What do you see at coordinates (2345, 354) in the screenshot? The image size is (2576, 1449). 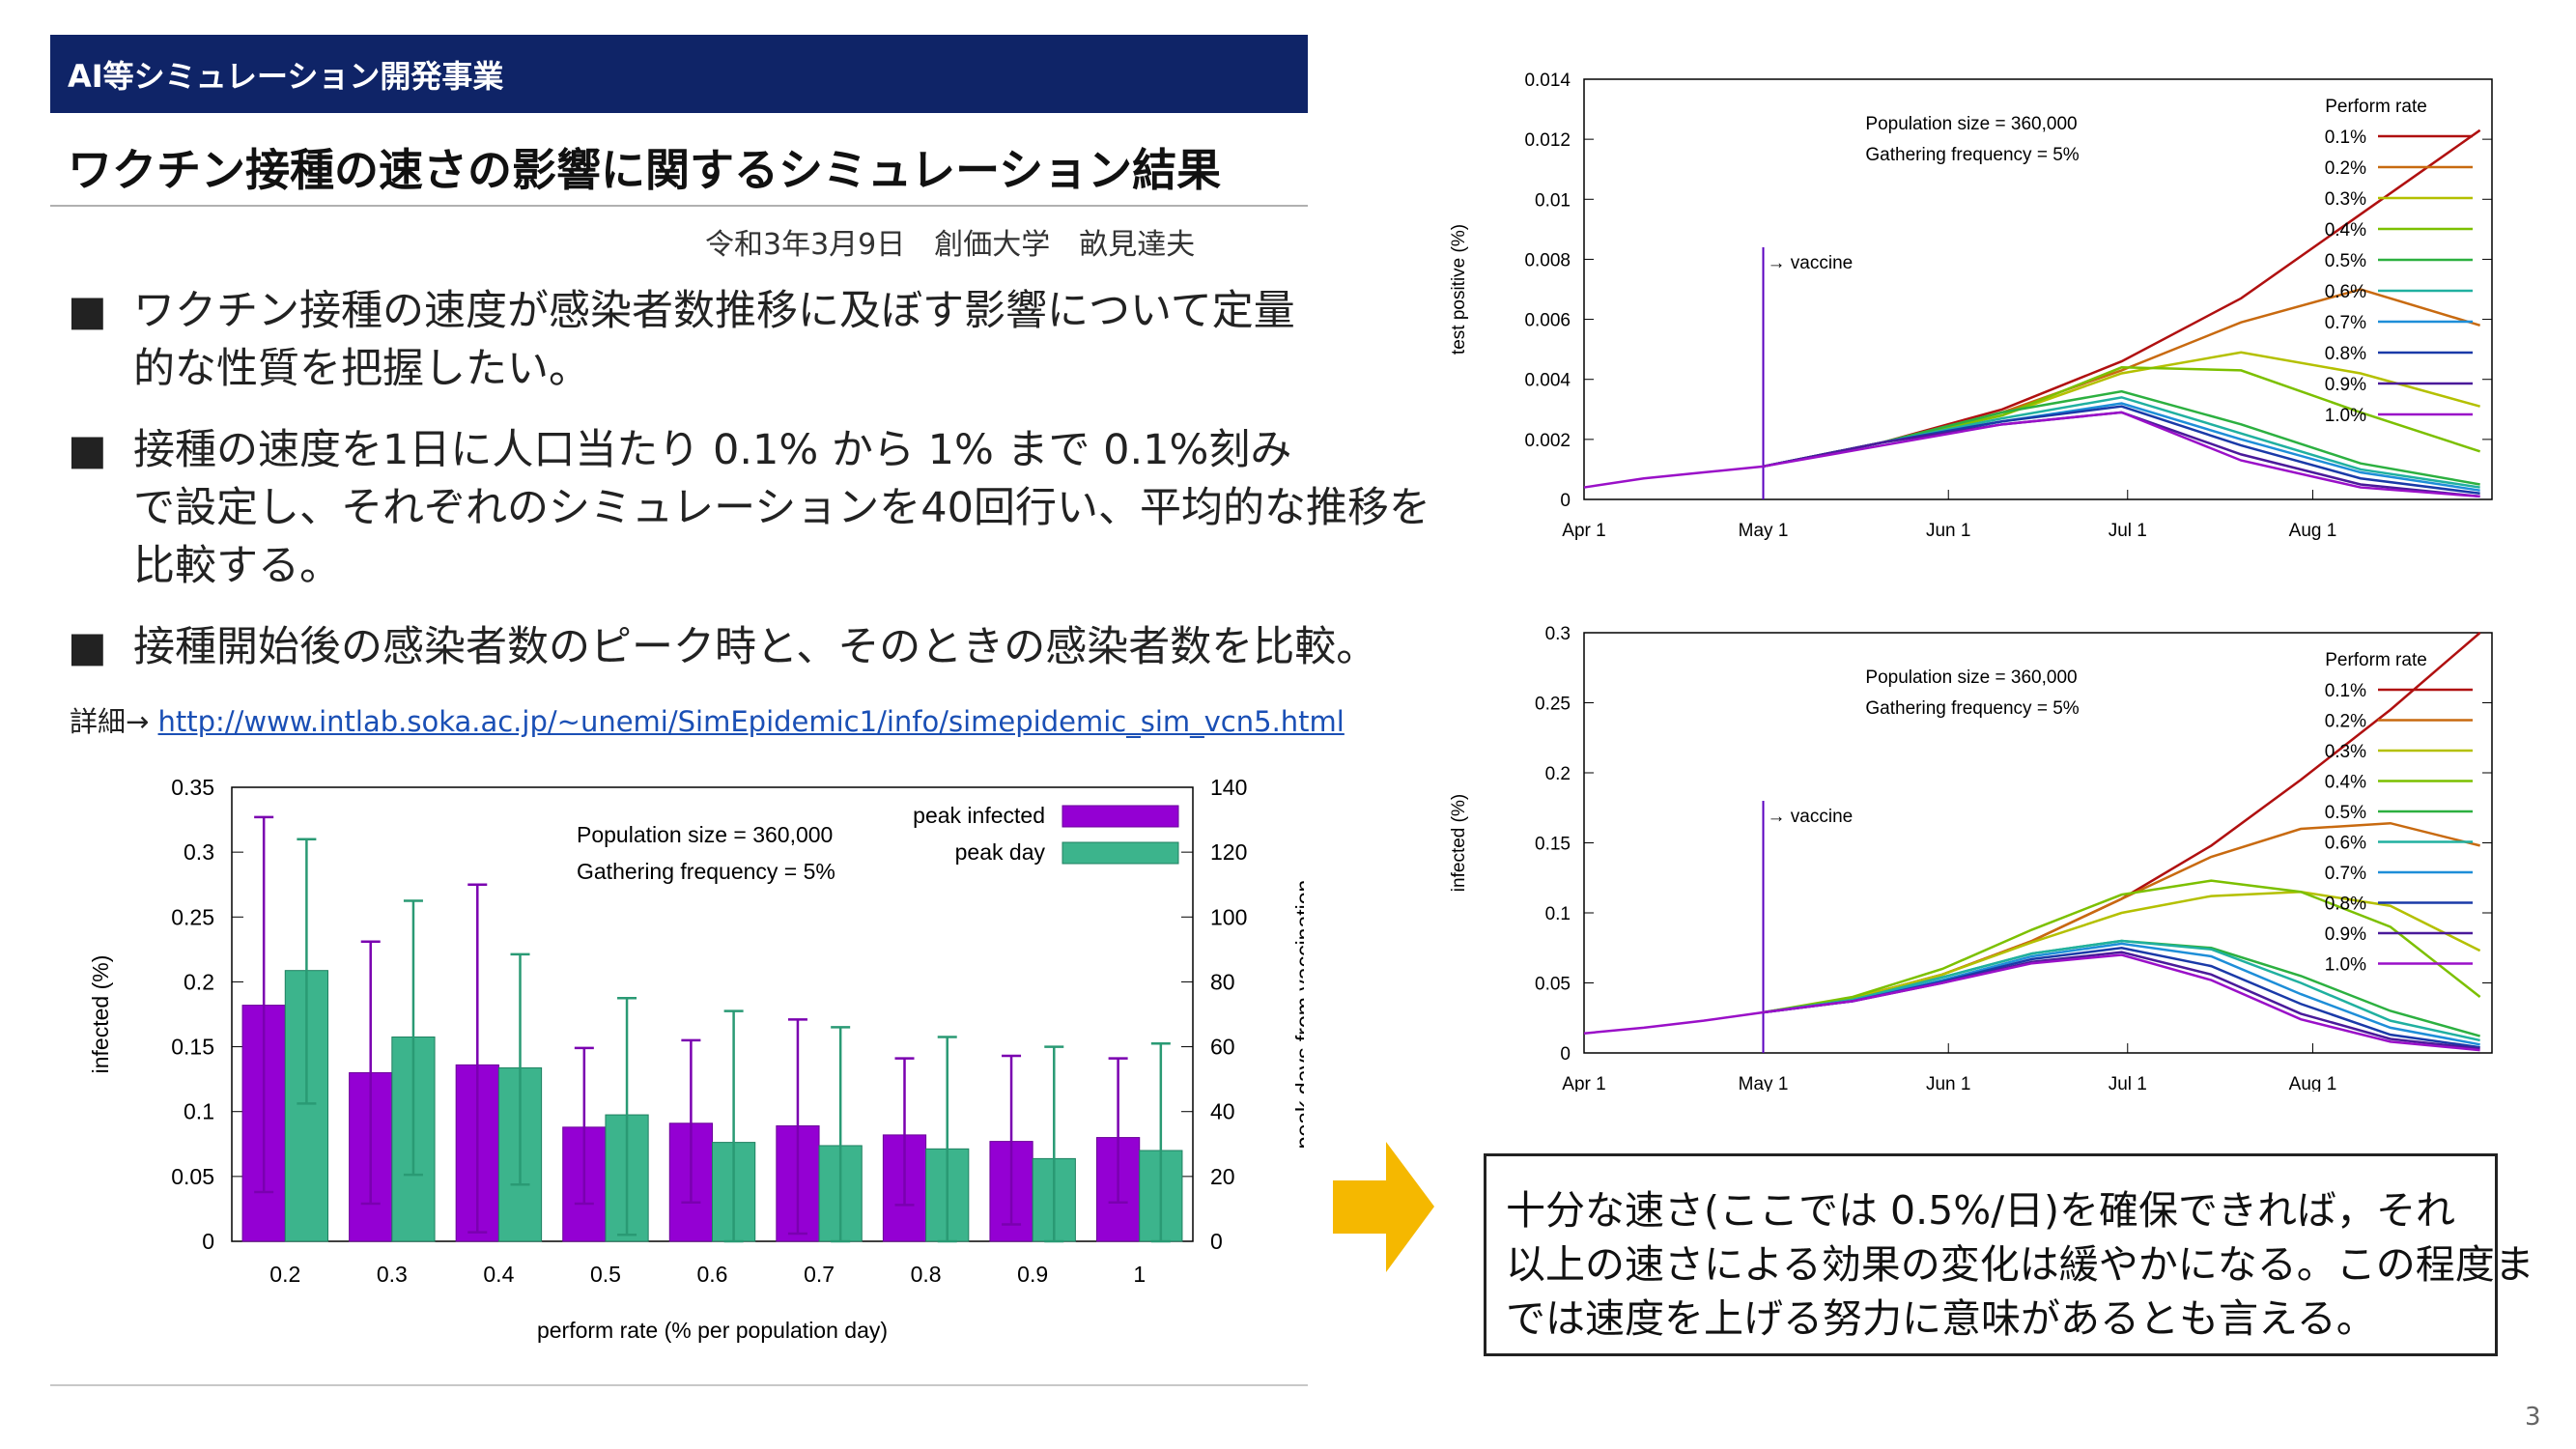 I see `legend-label: 0.8%` at bounding box center [2345, 354].